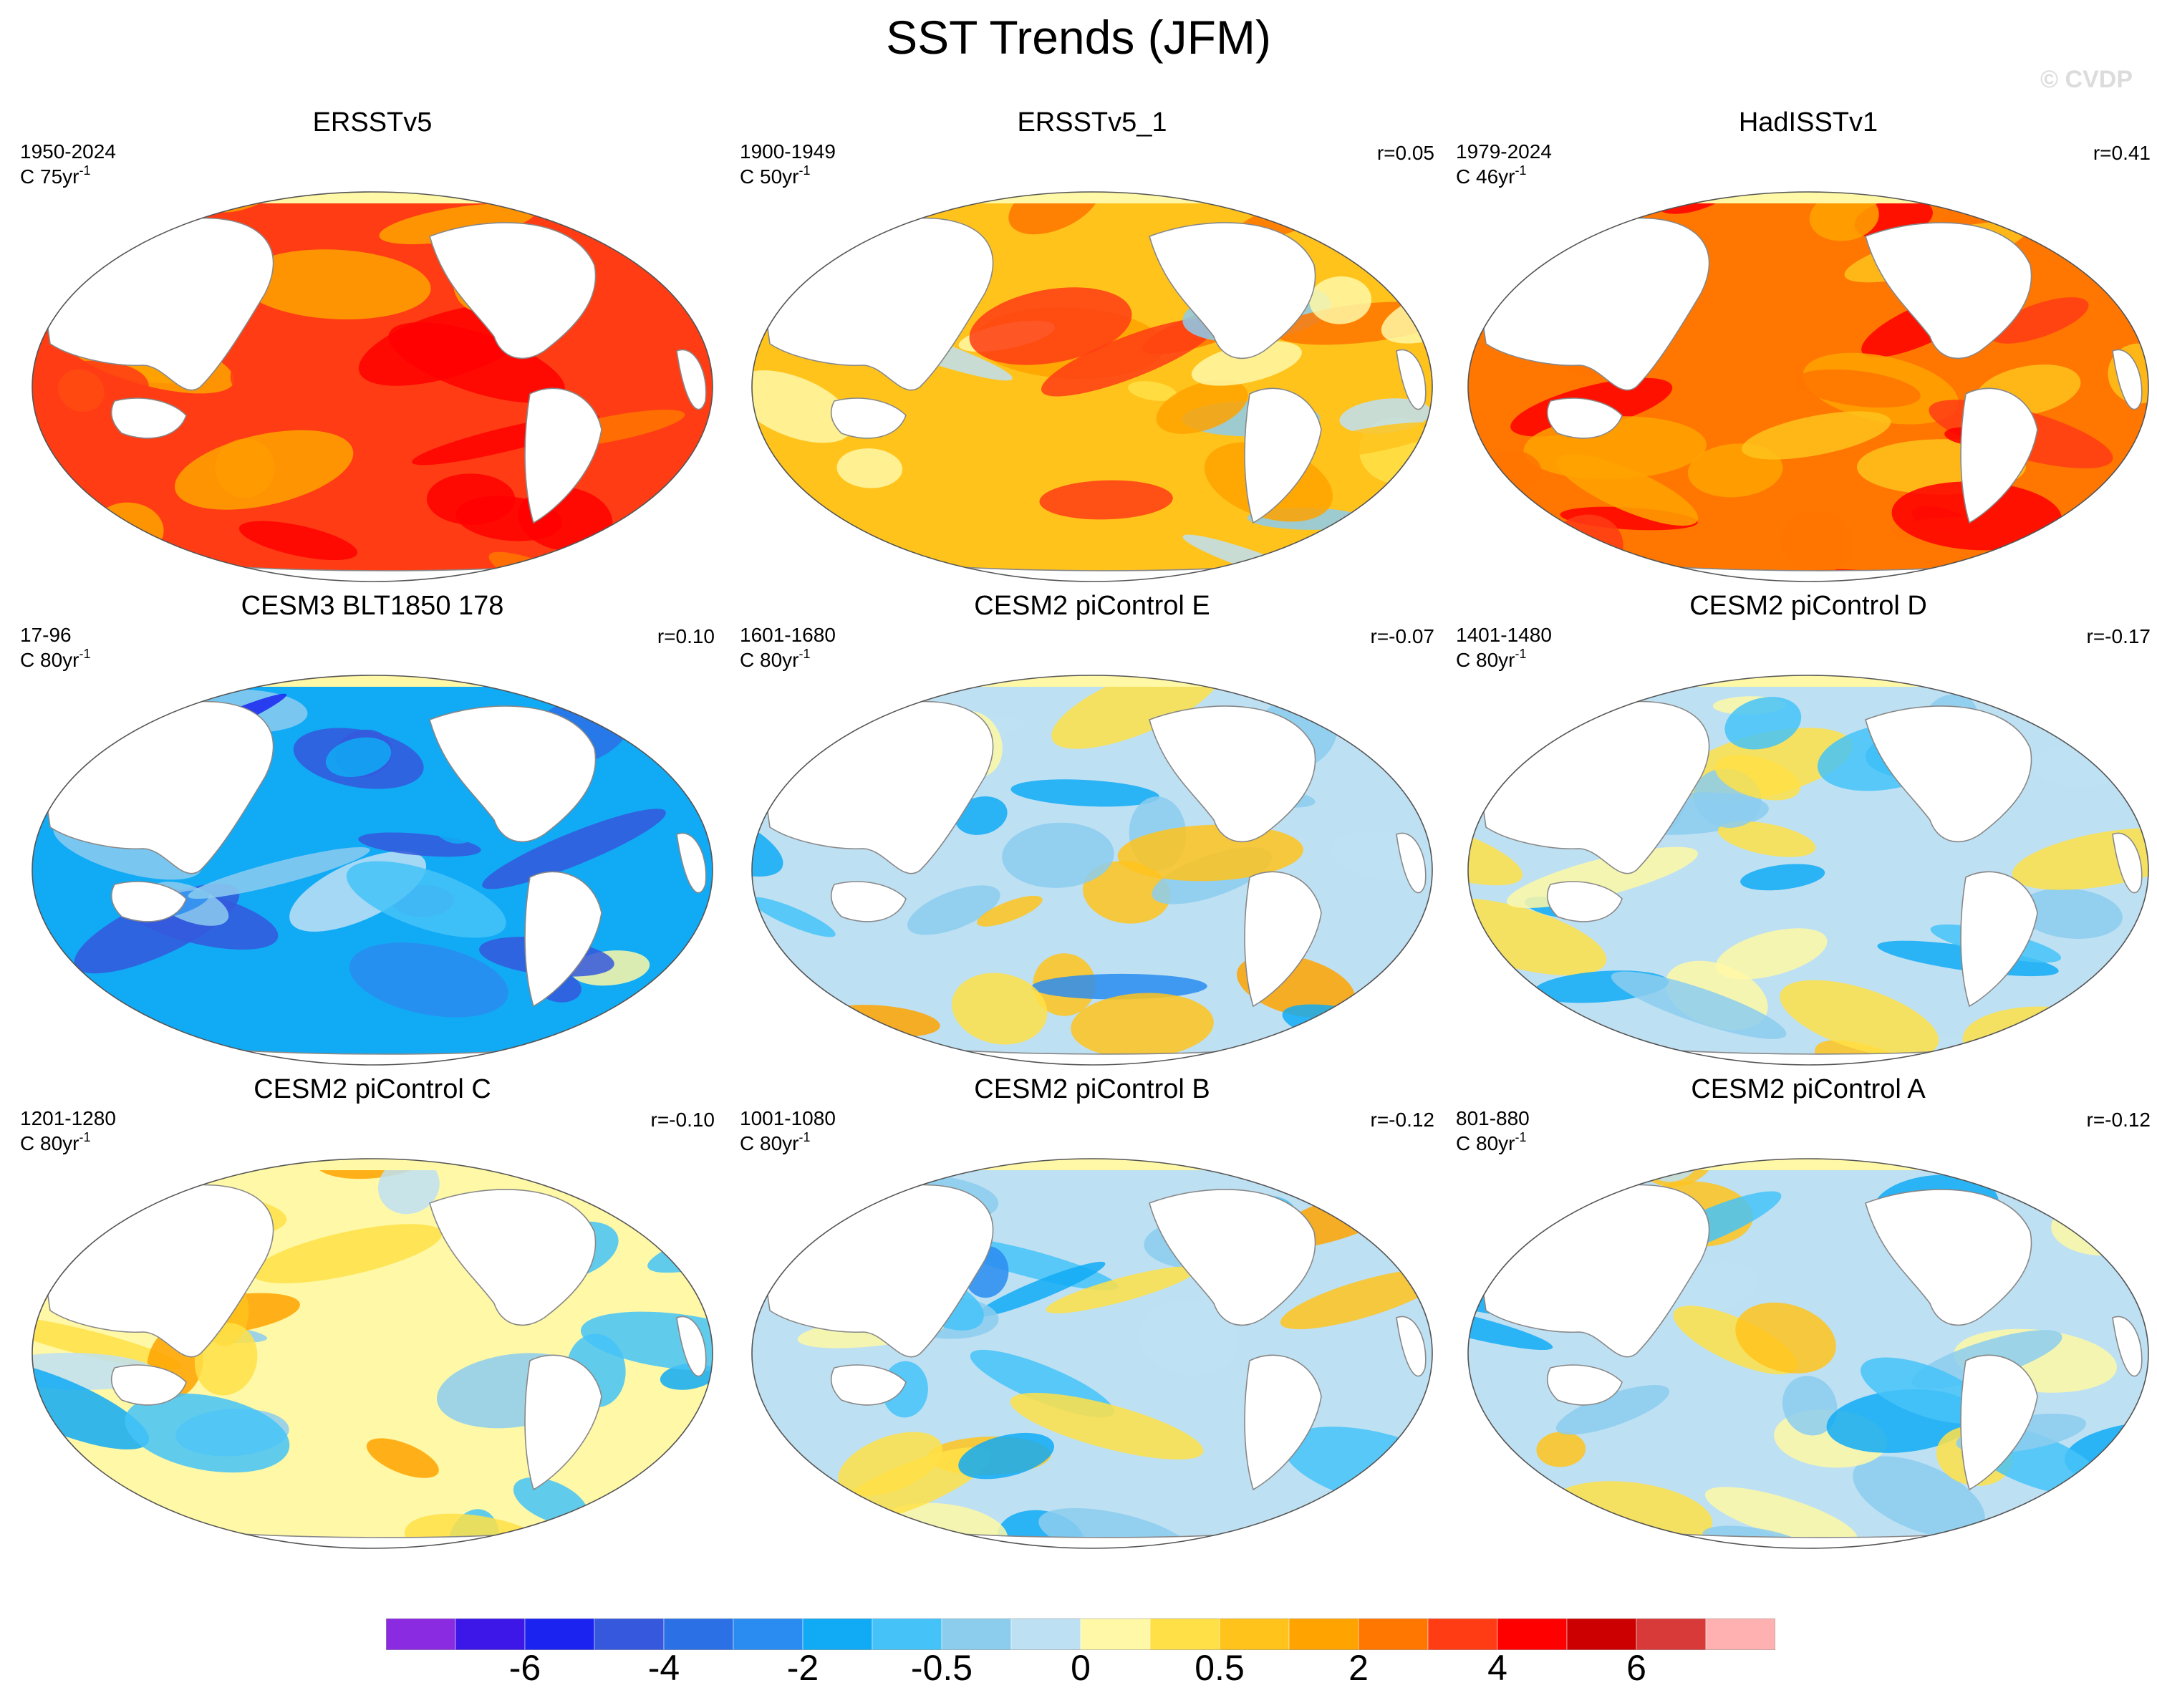  Describe the element at coordinates (2086, 79) in the screenshot. I see `watermark: © CVDP` at that location.